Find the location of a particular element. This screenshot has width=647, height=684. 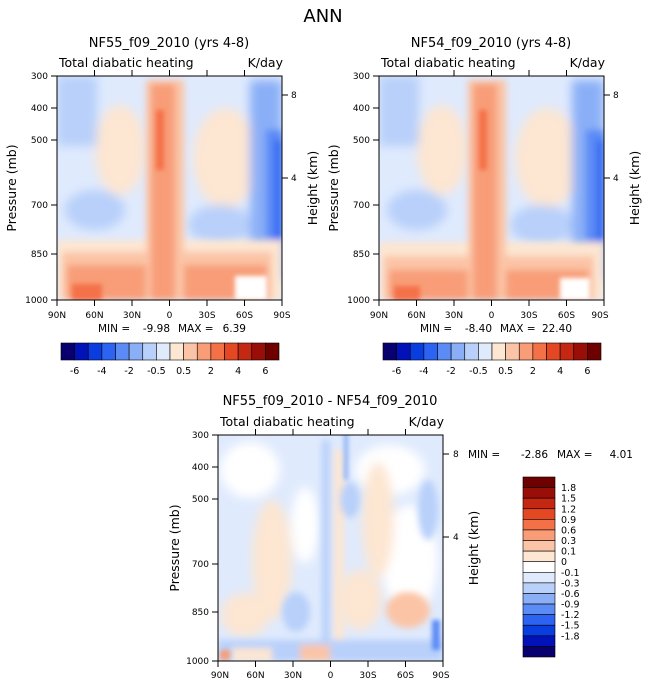

x-tick-label: 90N is located at coordinates (57, 316).